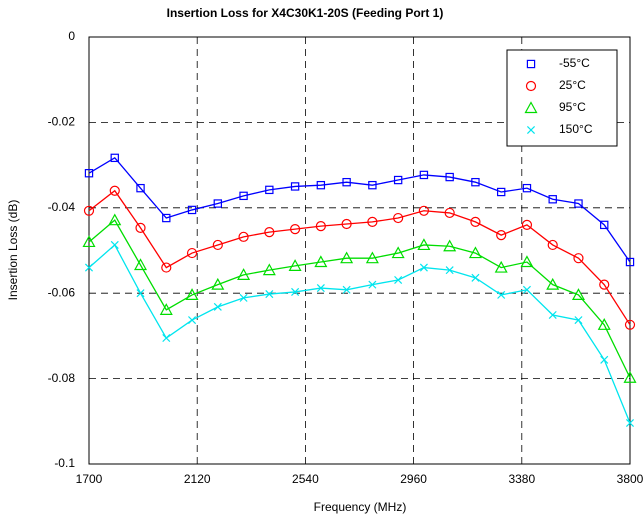  Describe the element at coordinates (62, 207) in the screenshot. I see `y-tick-label: -0.04` at that location.